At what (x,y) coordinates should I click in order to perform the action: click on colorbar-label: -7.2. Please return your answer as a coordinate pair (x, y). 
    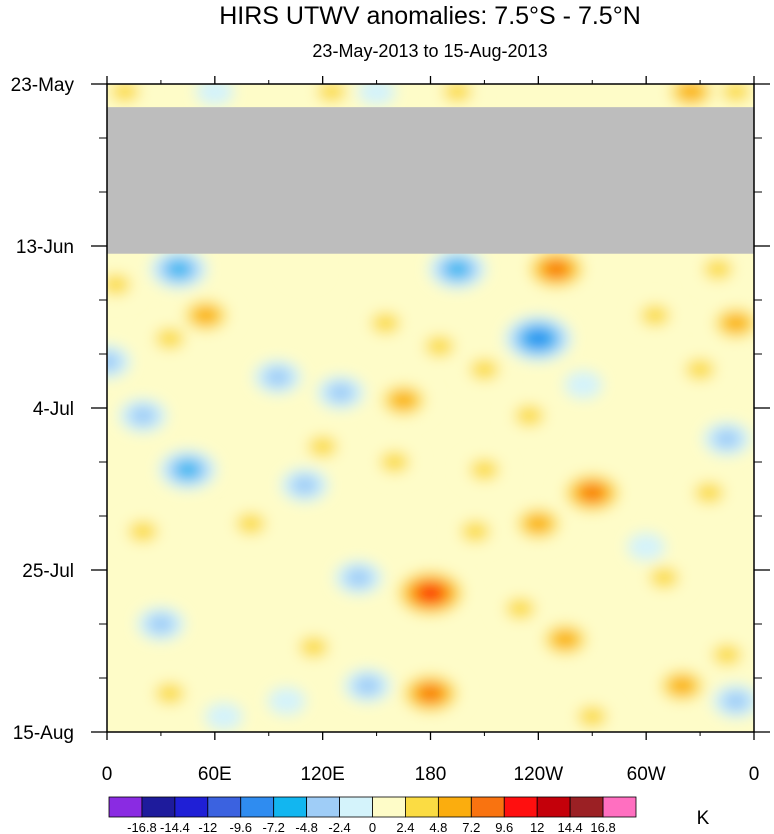
    Looking at the image, I should click on (273, 827).